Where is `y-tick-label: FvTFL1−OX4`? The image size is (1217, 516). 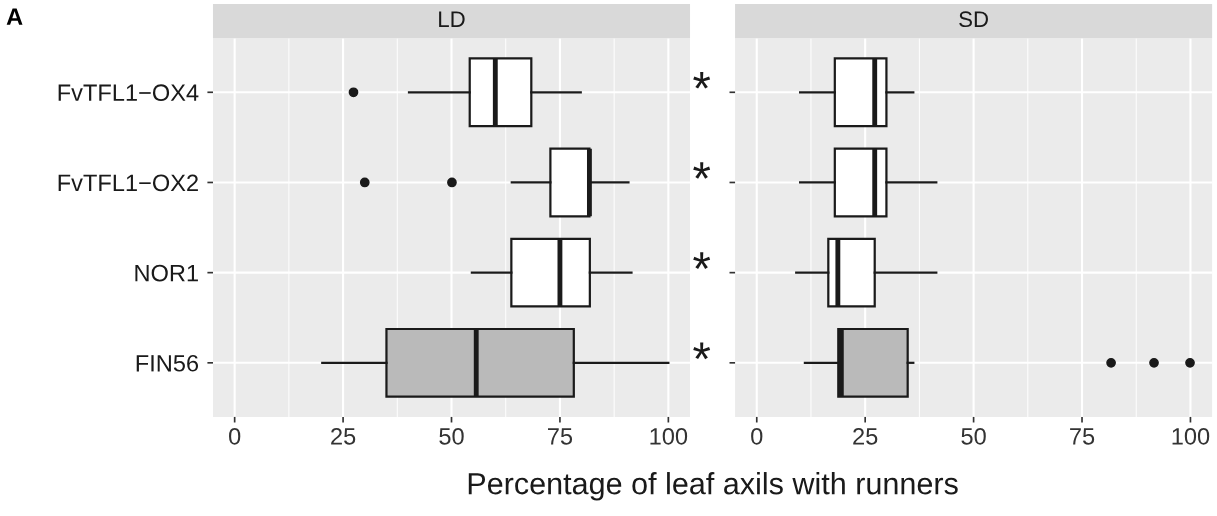
y-tick-label: FvTFL1−OX4 is located at coordinates (128, 93).